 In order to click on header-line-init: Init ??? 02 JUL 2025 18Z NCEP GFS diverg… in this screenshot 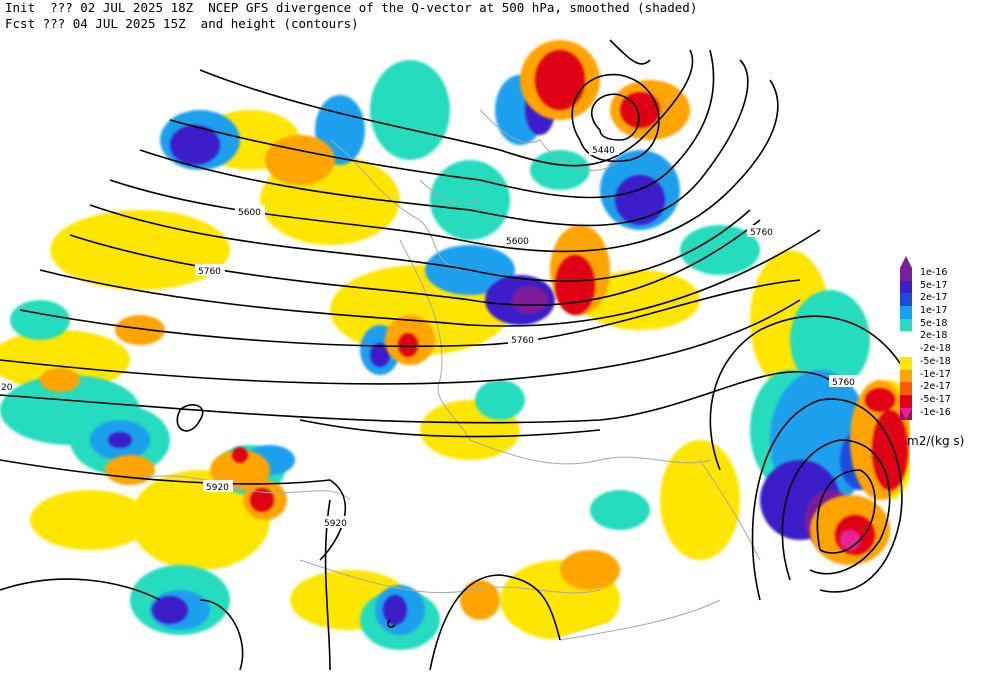, I will do `click(351, 7)`.